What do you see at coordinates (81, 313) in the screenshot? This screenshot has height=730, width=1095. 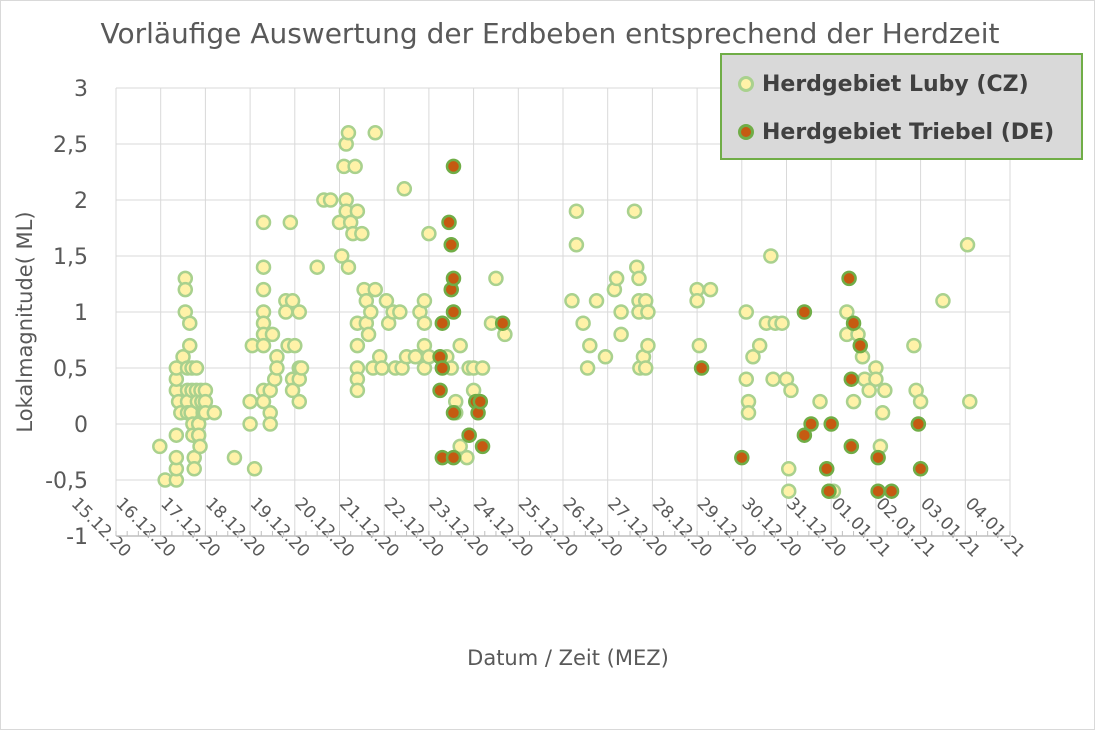 I see `y-tick-label: 1` at bounding box center [81, 313].